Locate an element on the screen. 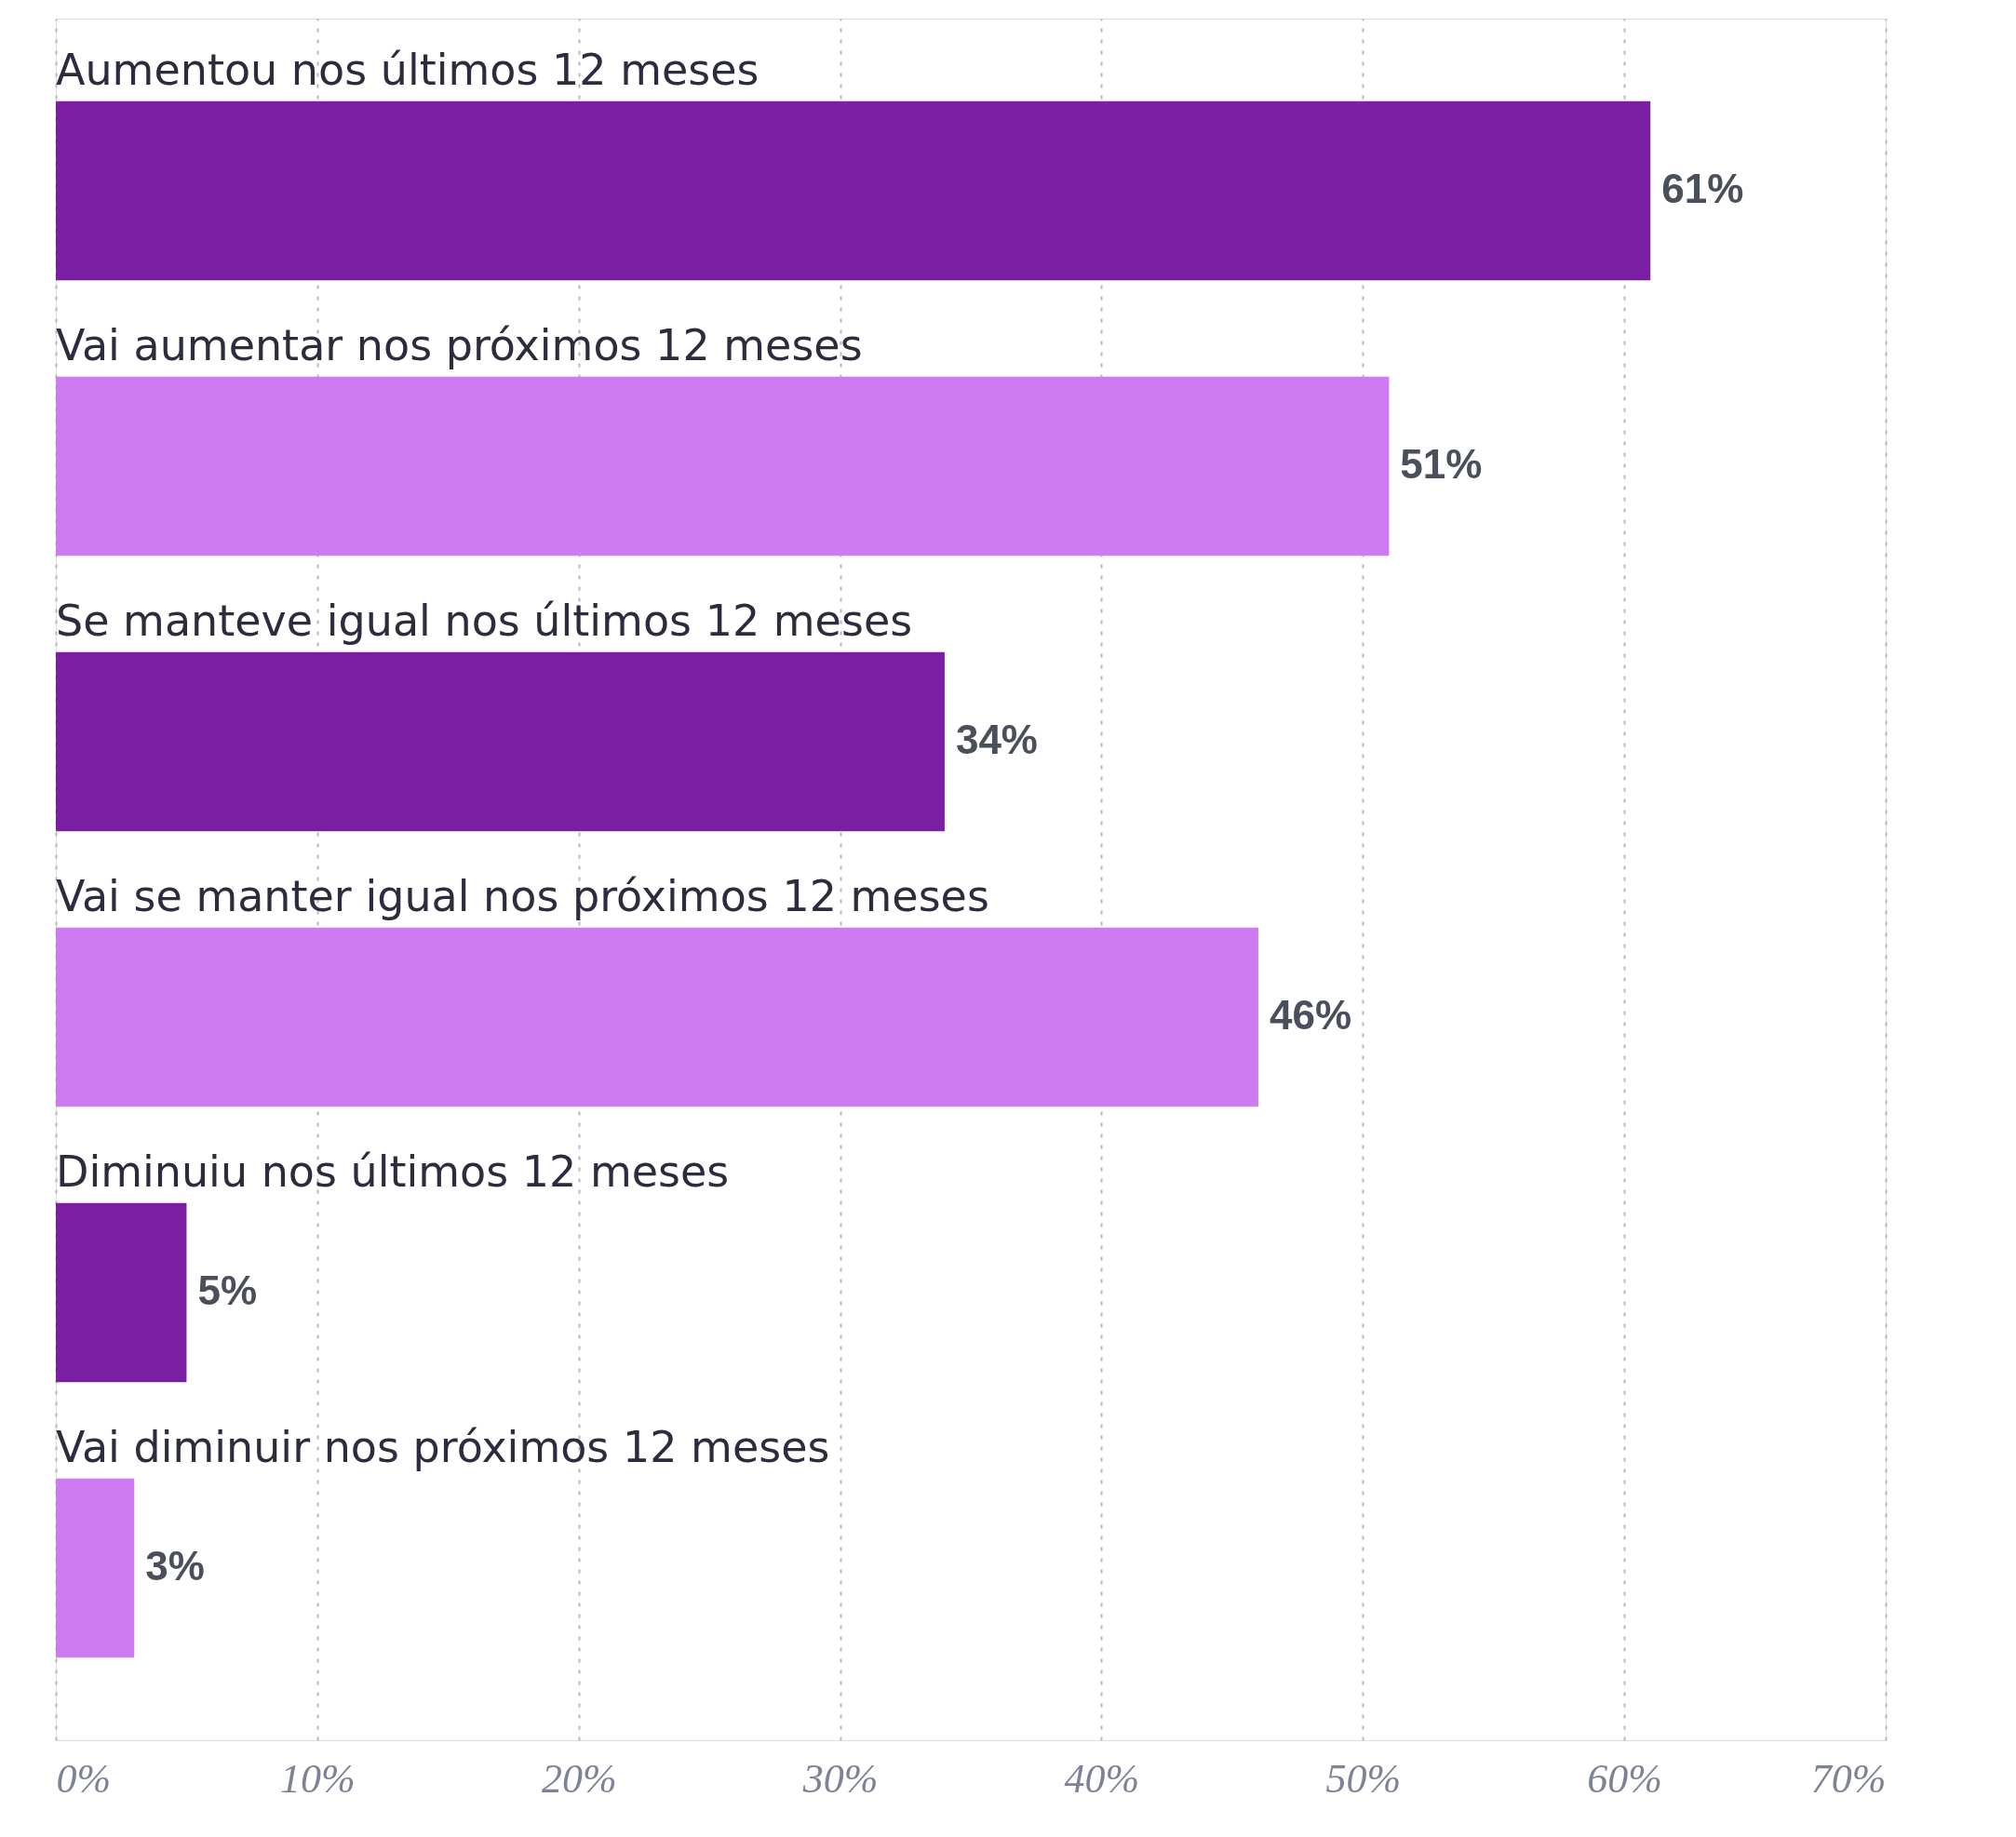 Image resolution: width=2016 pixels, height=1837 pixels. x-tick-label: 10% is located at coordinates (318, 1779).